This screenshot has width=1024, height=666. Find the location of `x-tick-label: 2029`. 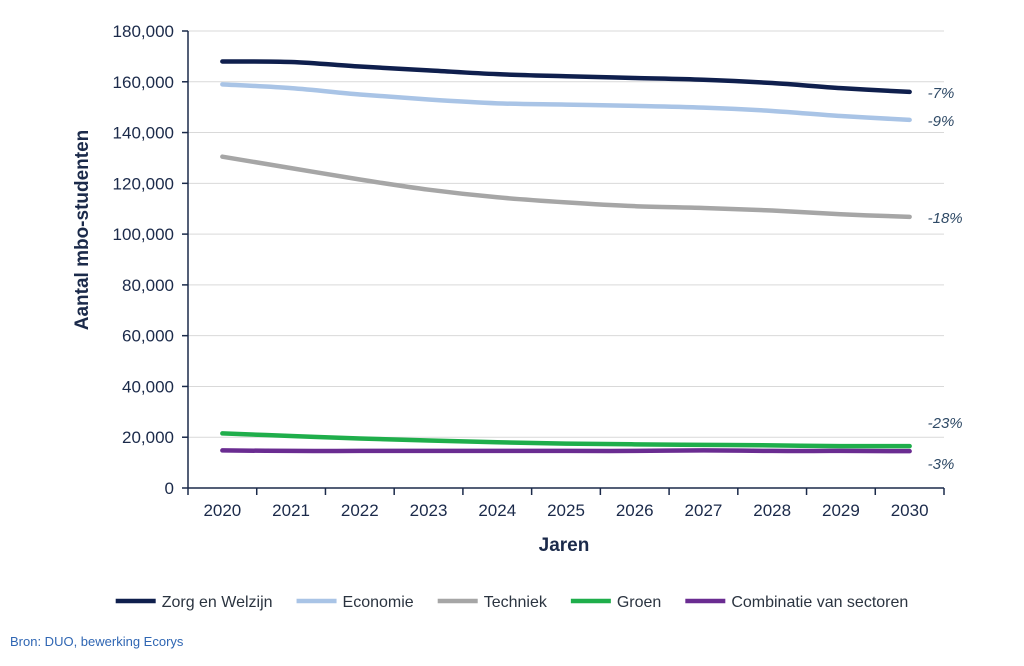

x-tick-label: 2029 is located at coordinates (841, 510).